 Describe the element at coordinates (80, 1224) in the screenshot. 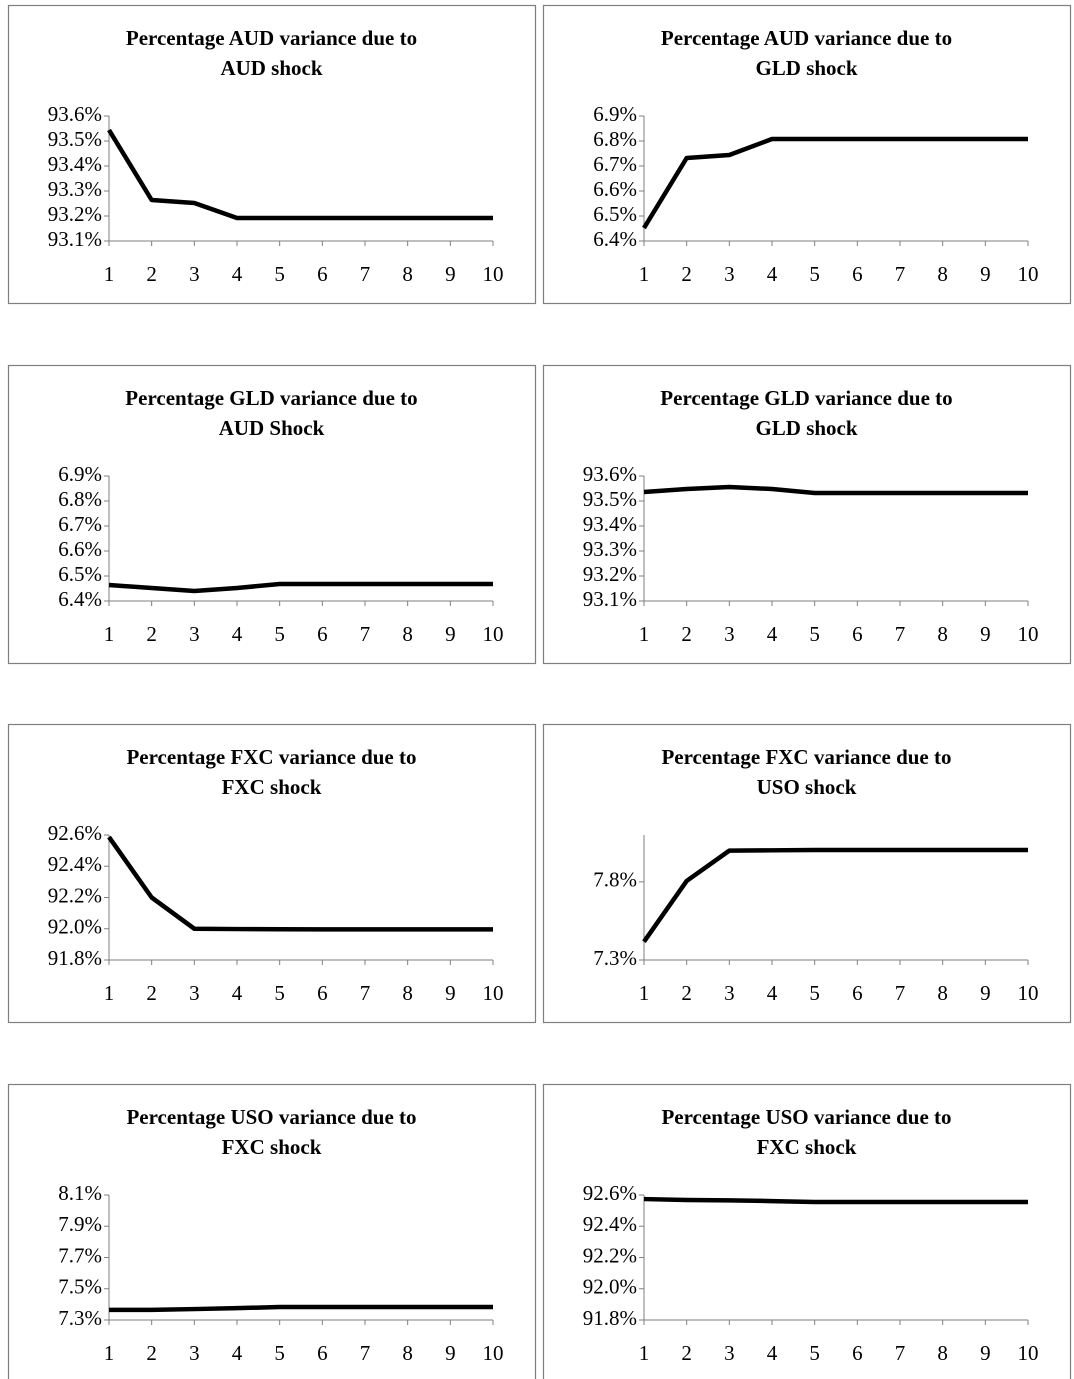

I see `y-tick-label: 7.9%` at that location.